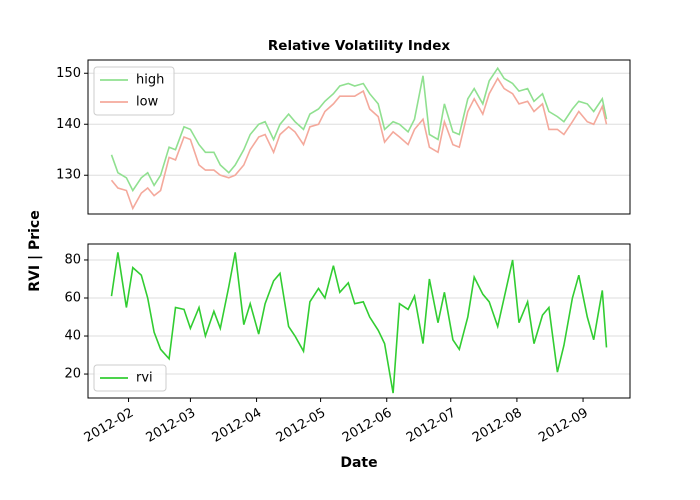  What do you see at coordinates (109, 426) in the screenshot?
I see `x-tick-label: 2012-02` at bounding box center [109, 426].